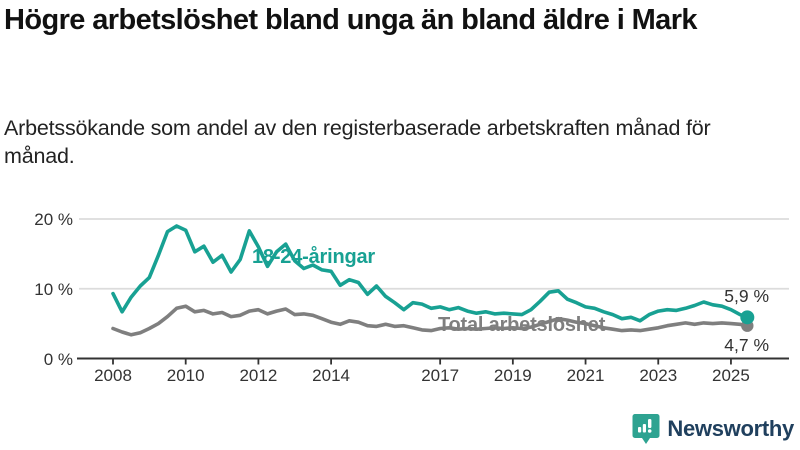  What do you see at coordinates (585, 375) in the screenshot?
I see `x-axis-label: 2021` at bounding box center [585, 375].